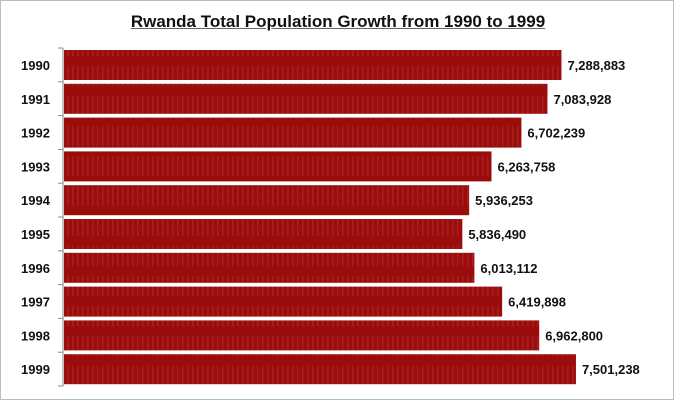 This screenshot has width=674, height=400. Describe the element at coordinates (35, 166) in the screenshot. I see `y-tick-label: 1993` at that location.